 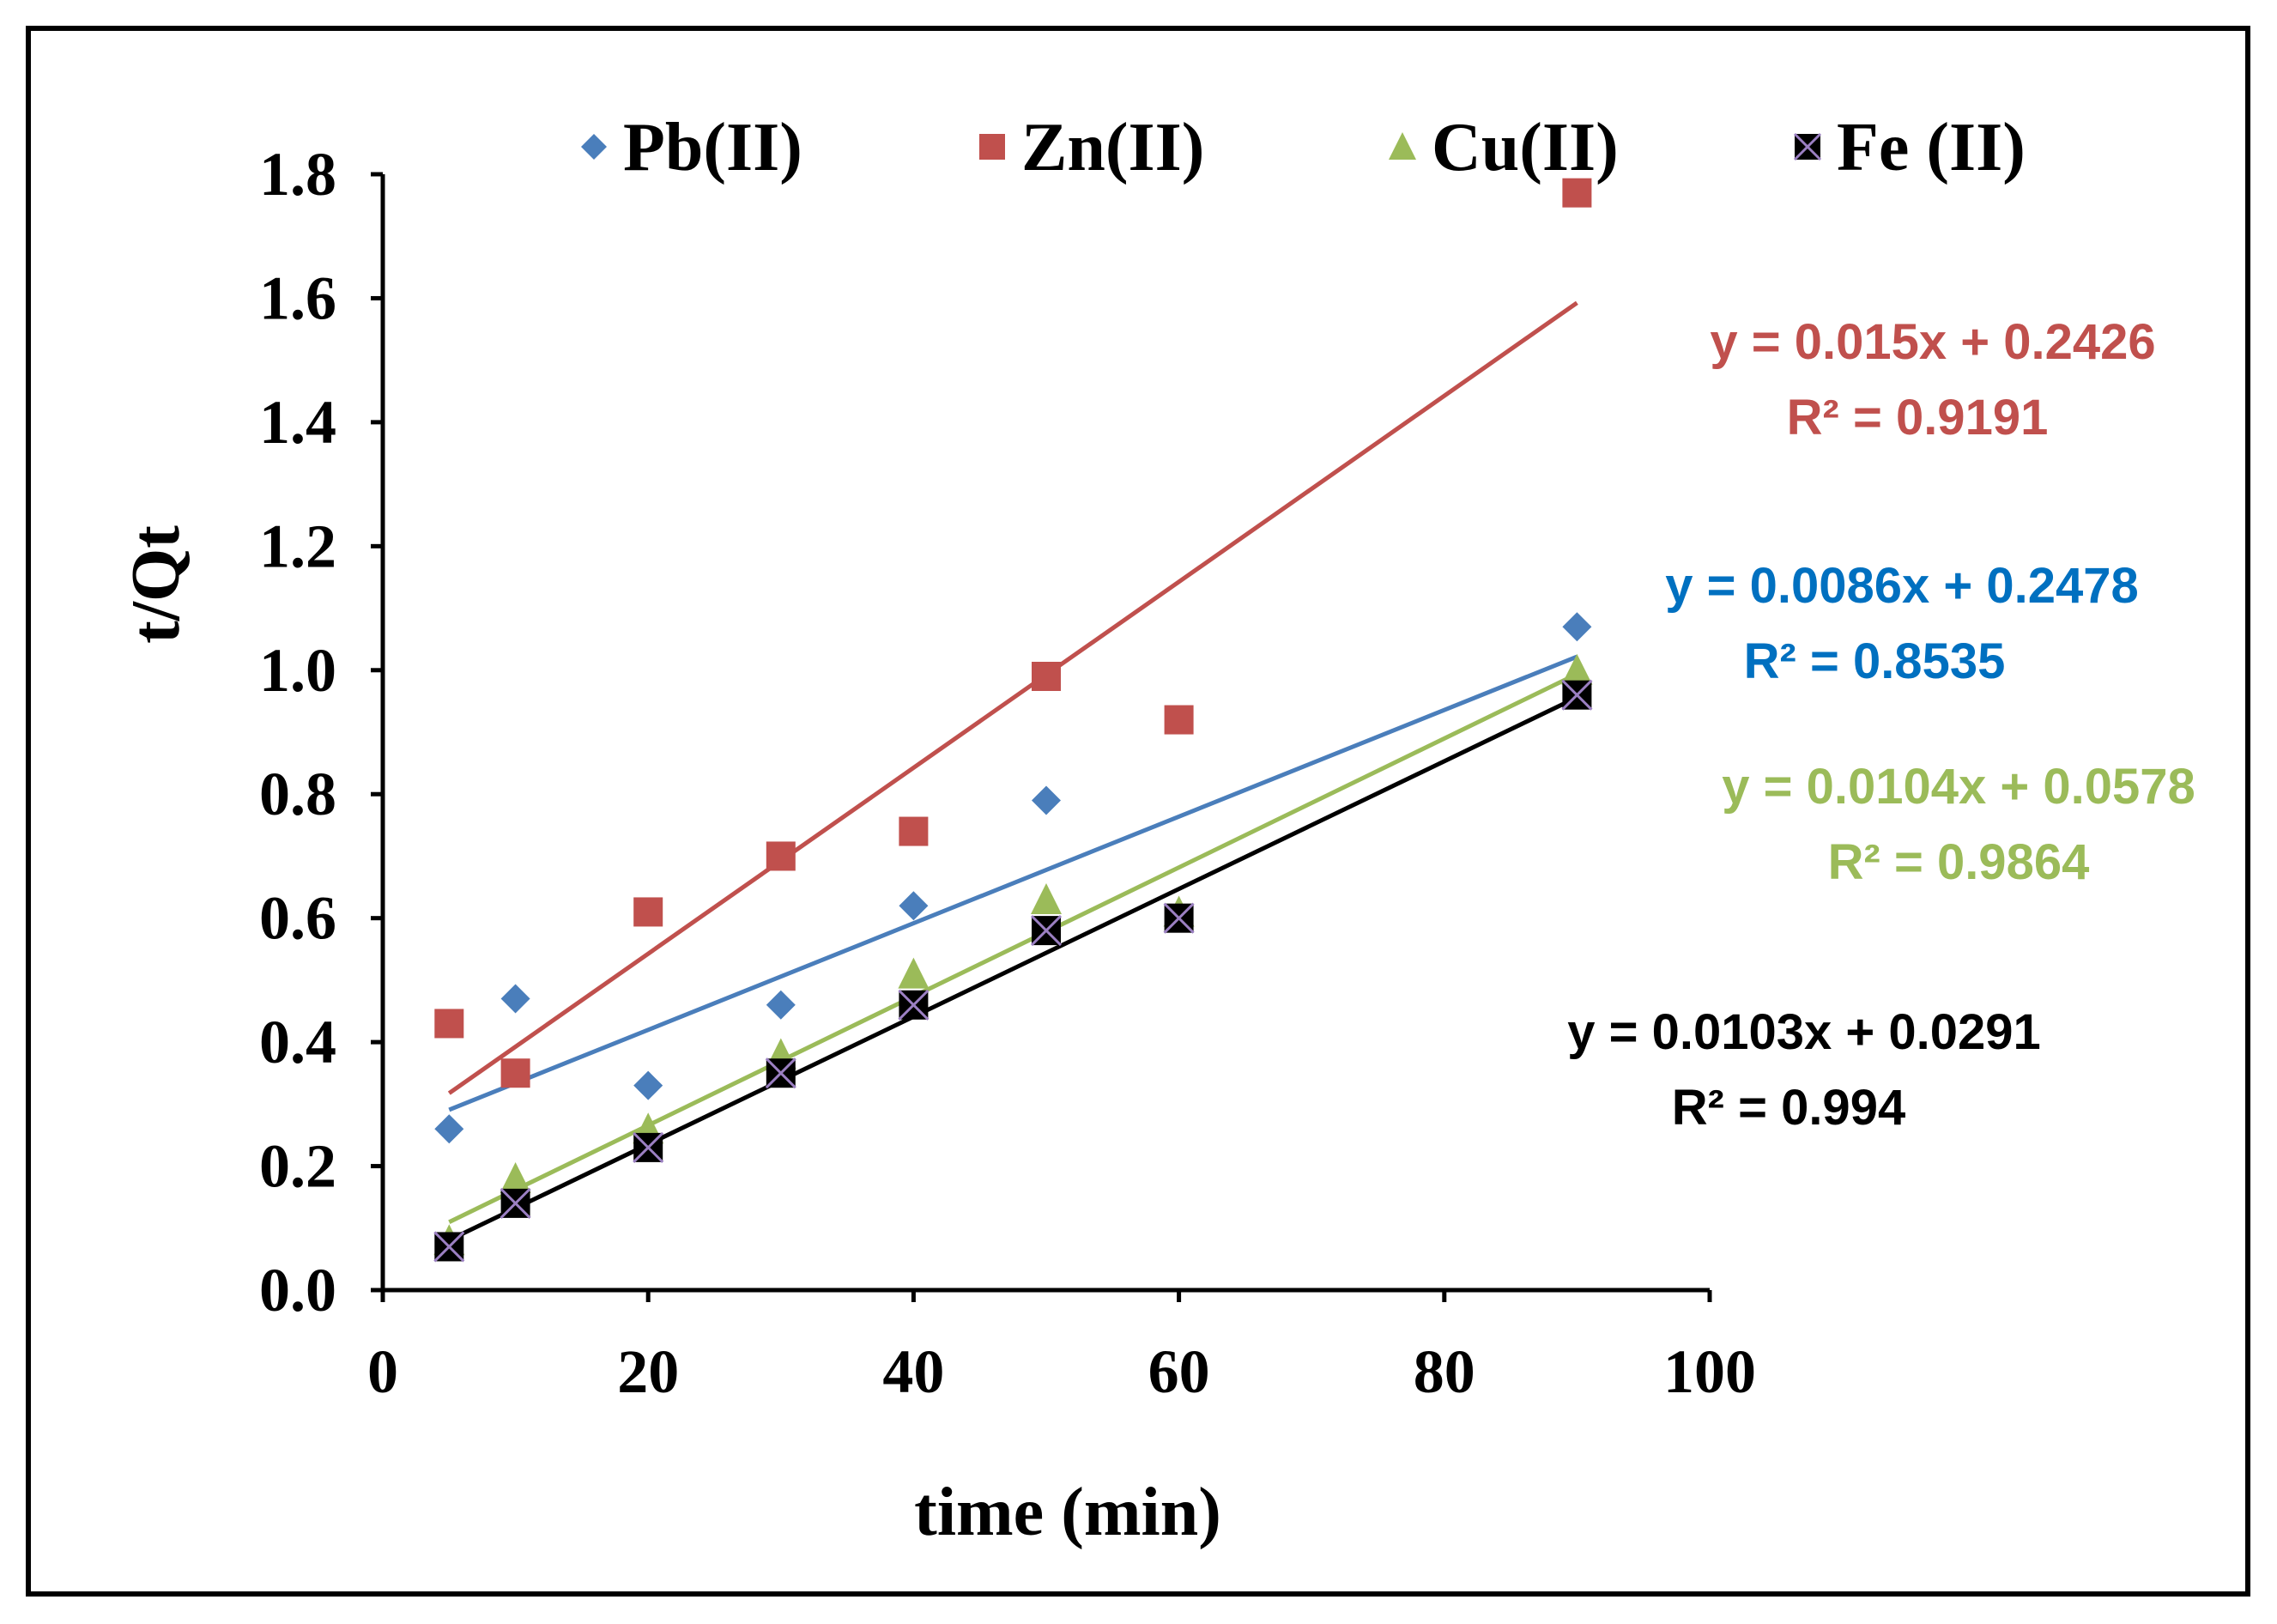 What do you see at coordinates (1789, 1108) in the screenshot?
I see `r-squared-label: R² = 0.994` at bounding box center [1789, 1108].